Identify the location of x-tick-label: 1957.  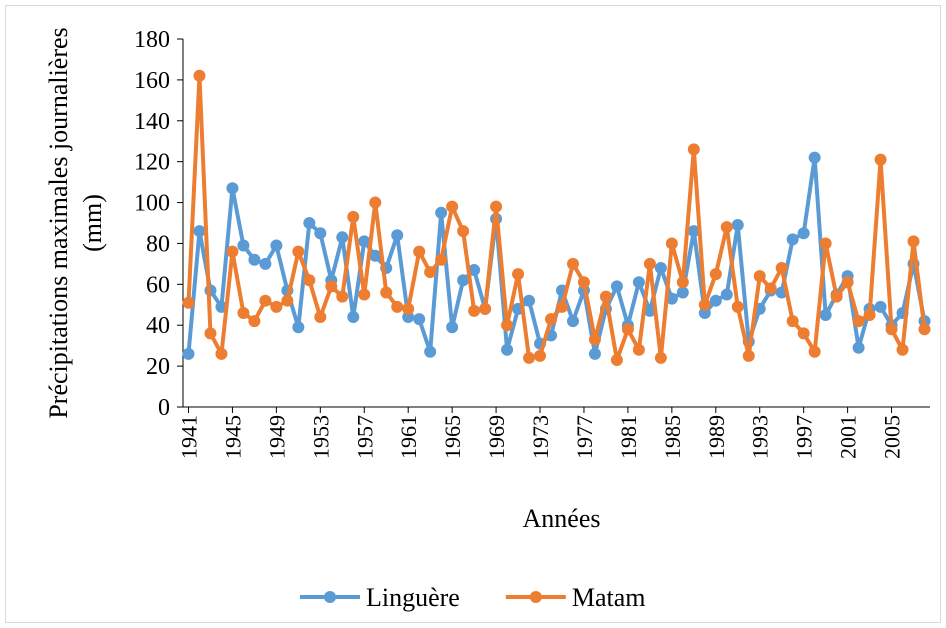
(364, 437).